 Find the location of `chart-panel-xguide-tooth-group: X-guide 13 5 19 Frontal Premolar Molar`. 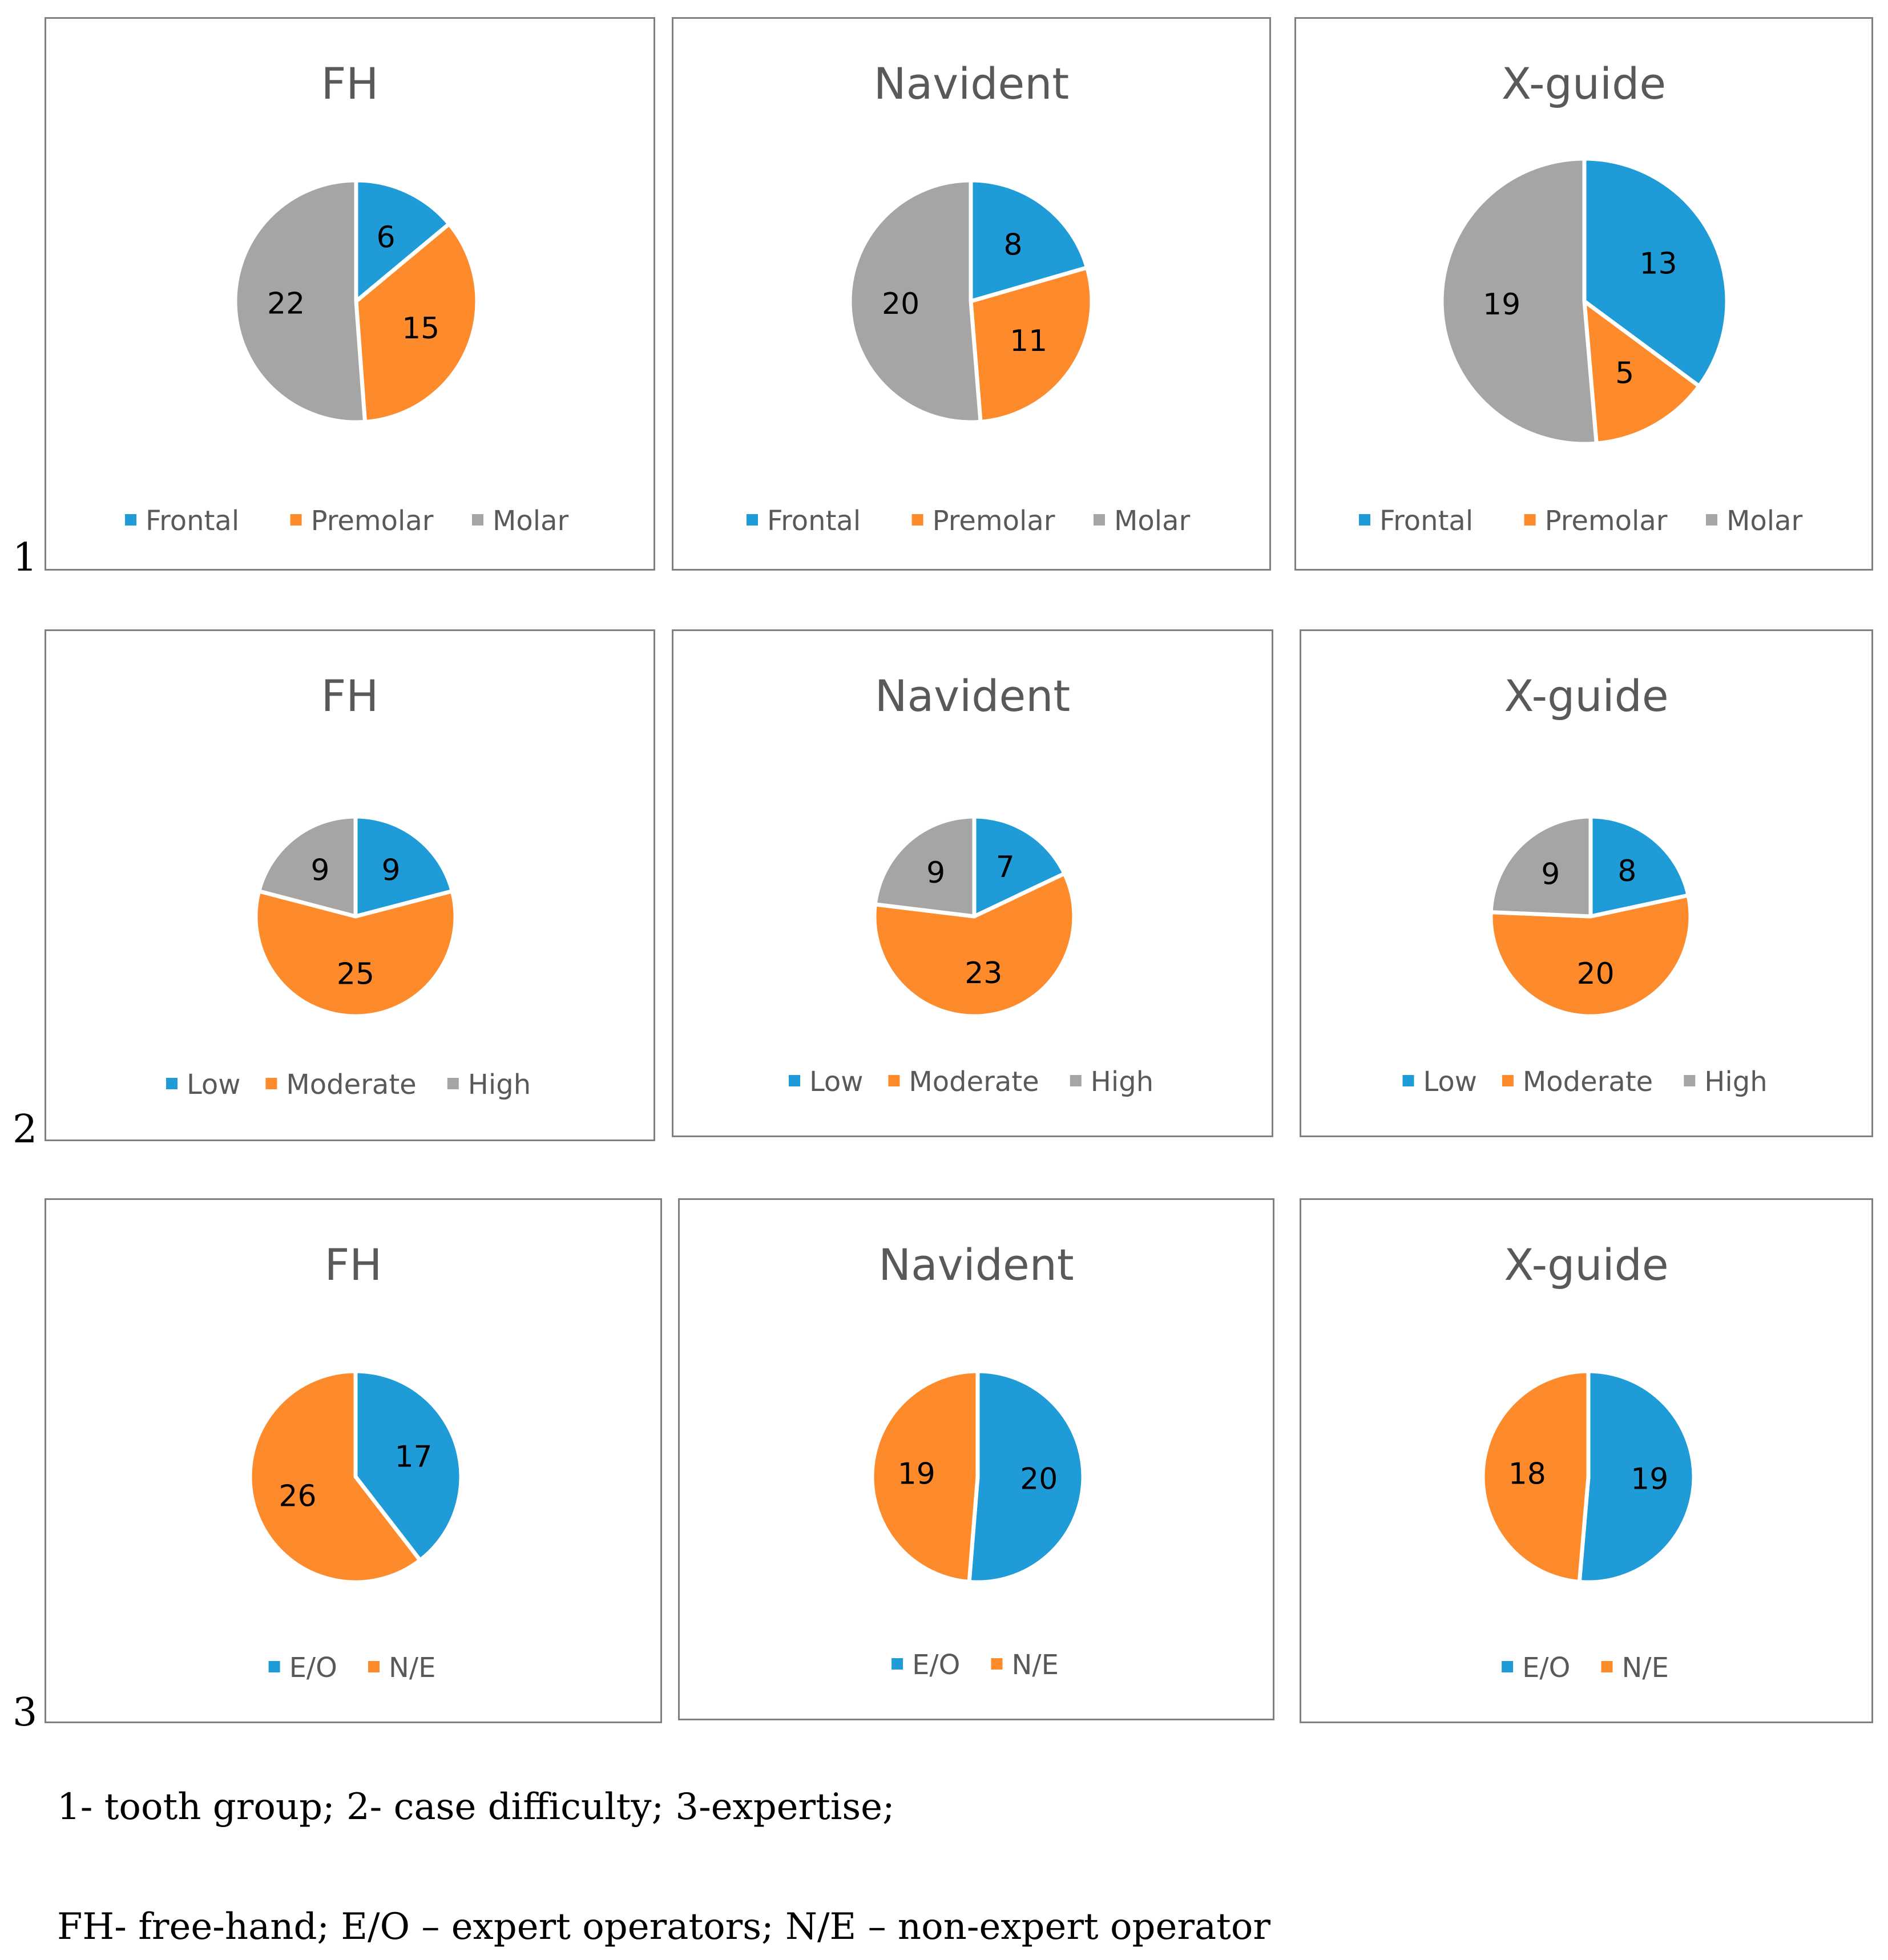

chart-panel-xguide-tooth-group: X-guide 13 5 19 Frontal Premolar Molar is located at coordinates (1584, 294).